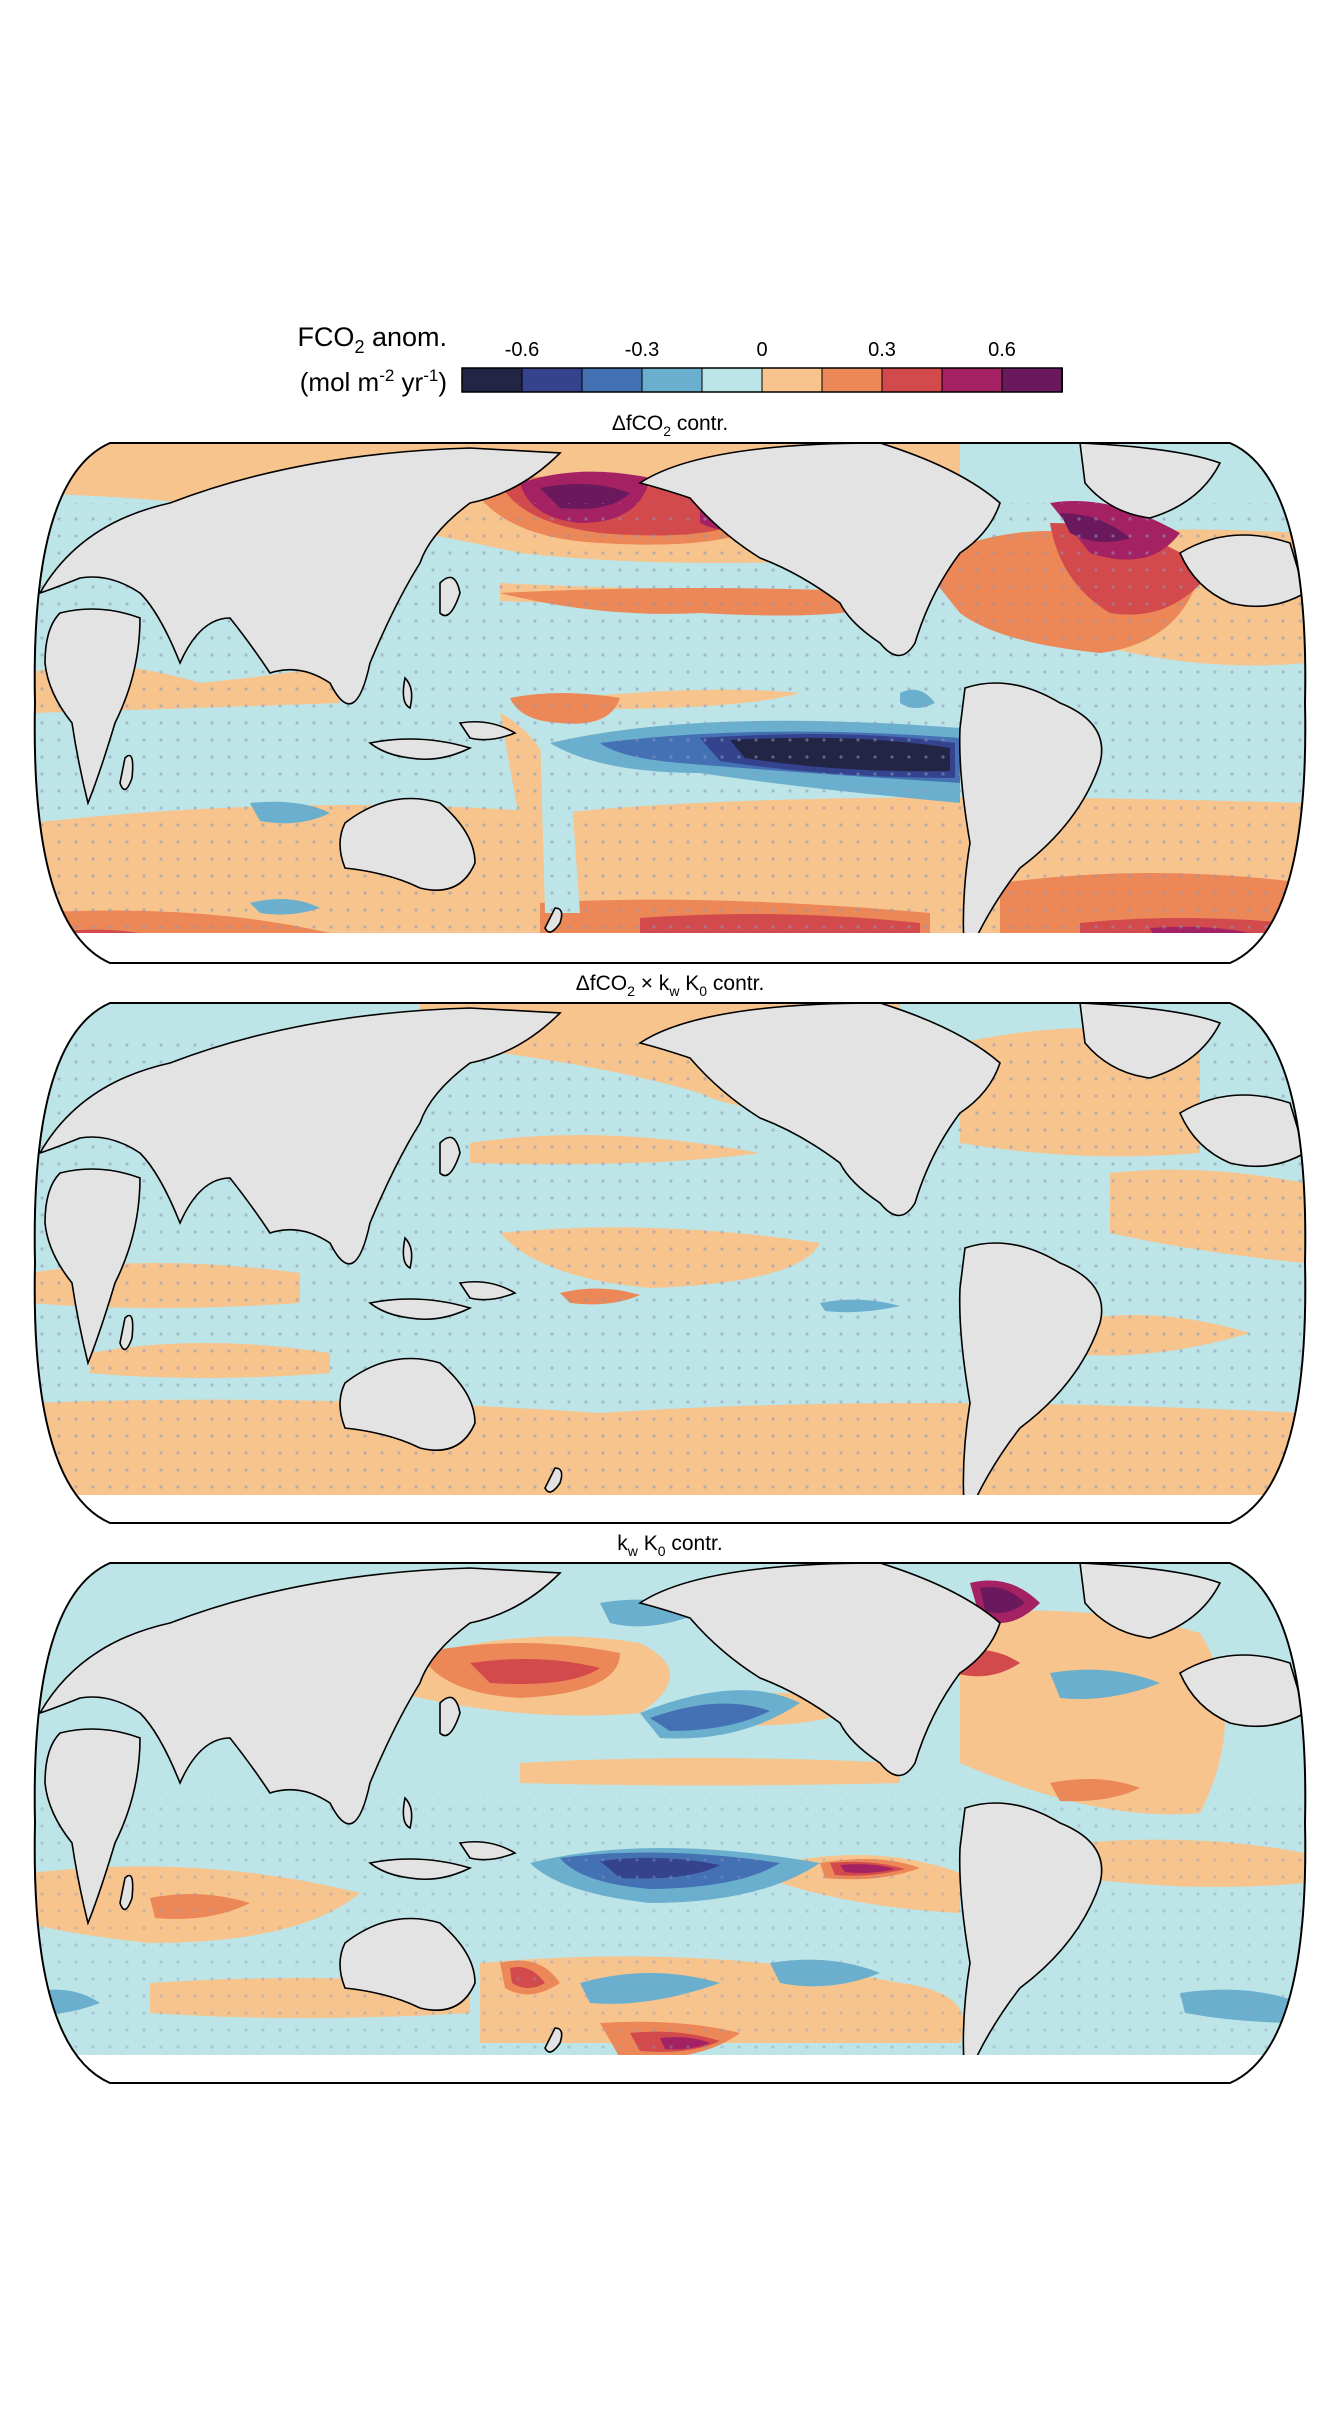 The height and width of the screenshot is (2419, 1344). What do you see at coordinates (373, 381) in the screenshot?
I see `colorbar-units: (mol m-2 yr-1)` at bounding box center [373, 381].